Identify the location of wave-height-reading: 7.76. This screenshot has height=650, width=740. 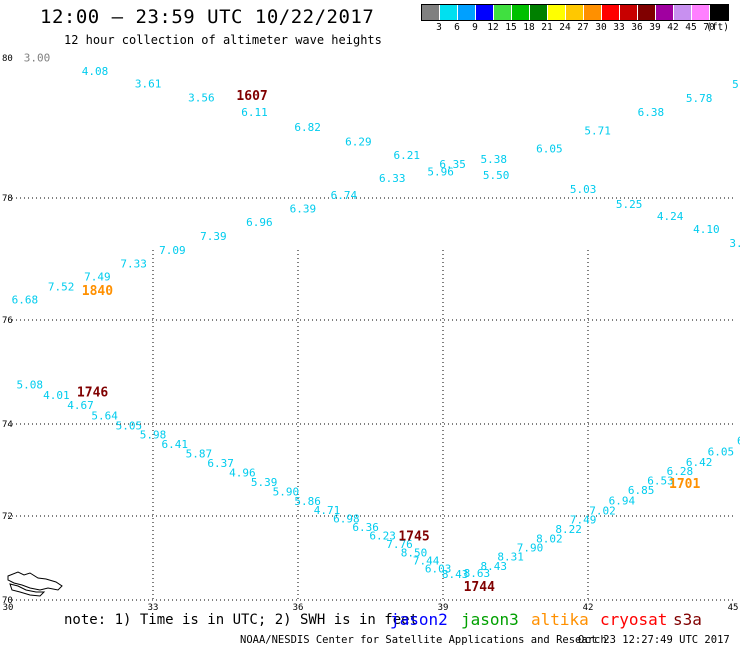
(399, 544).